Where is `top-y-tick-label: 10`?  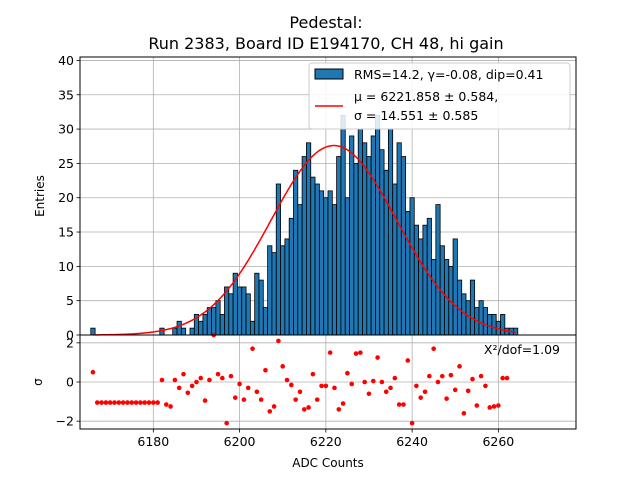
top-y-tick-label: 10 is located at coordinates (66, 266).